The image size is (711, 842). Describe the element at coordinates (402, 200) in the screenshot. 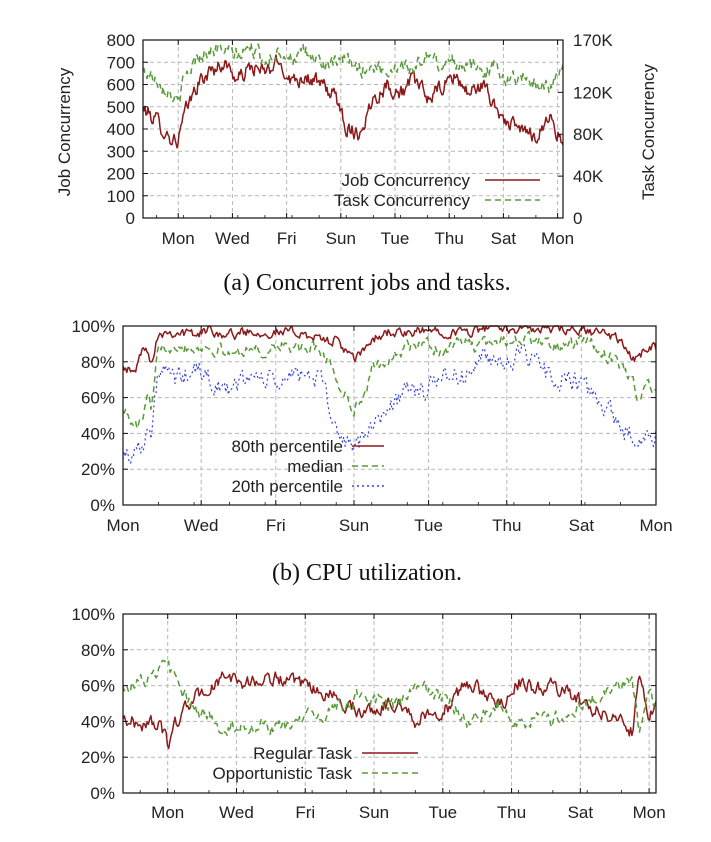

I see `legend-label: Task Concurrency` at that location.